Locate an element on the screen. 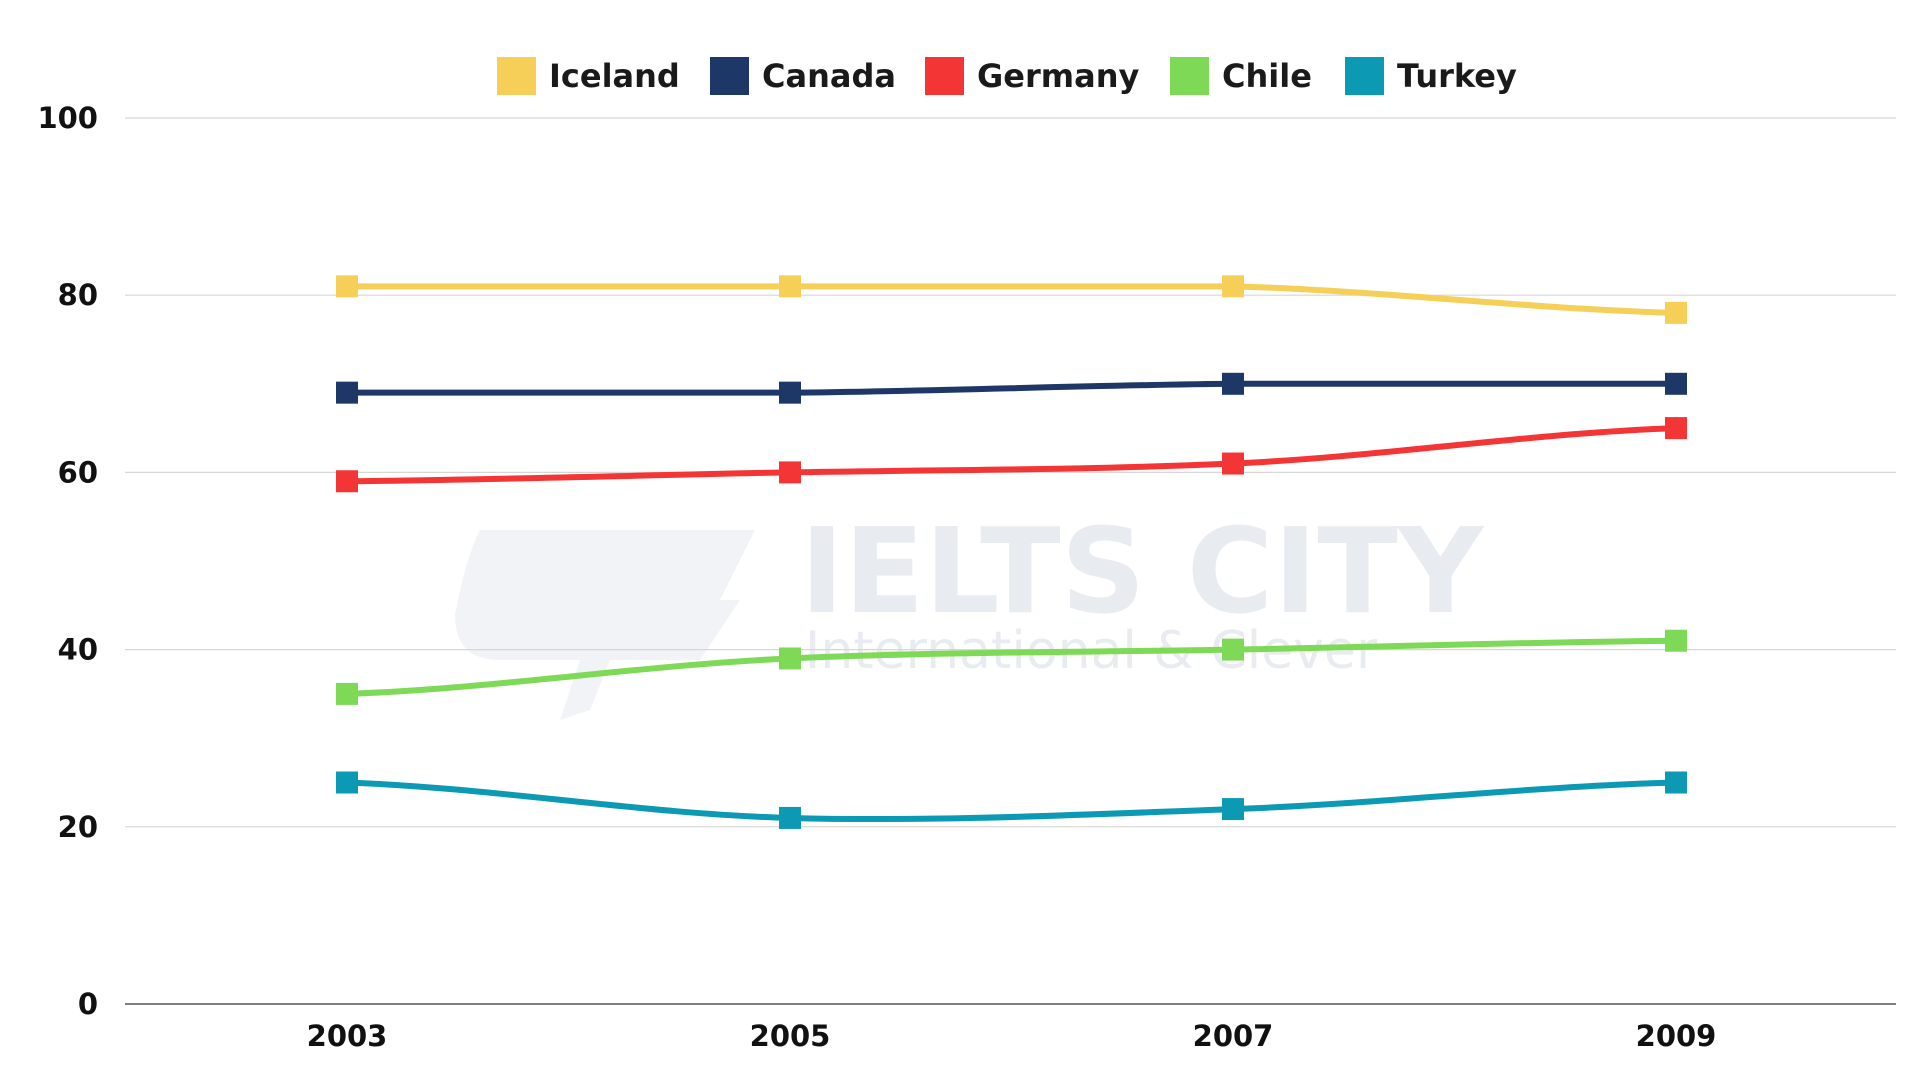 The width and height of the screenshot is (1920, 1080). legend-label: Germany is located at coordinates (1058, 76).